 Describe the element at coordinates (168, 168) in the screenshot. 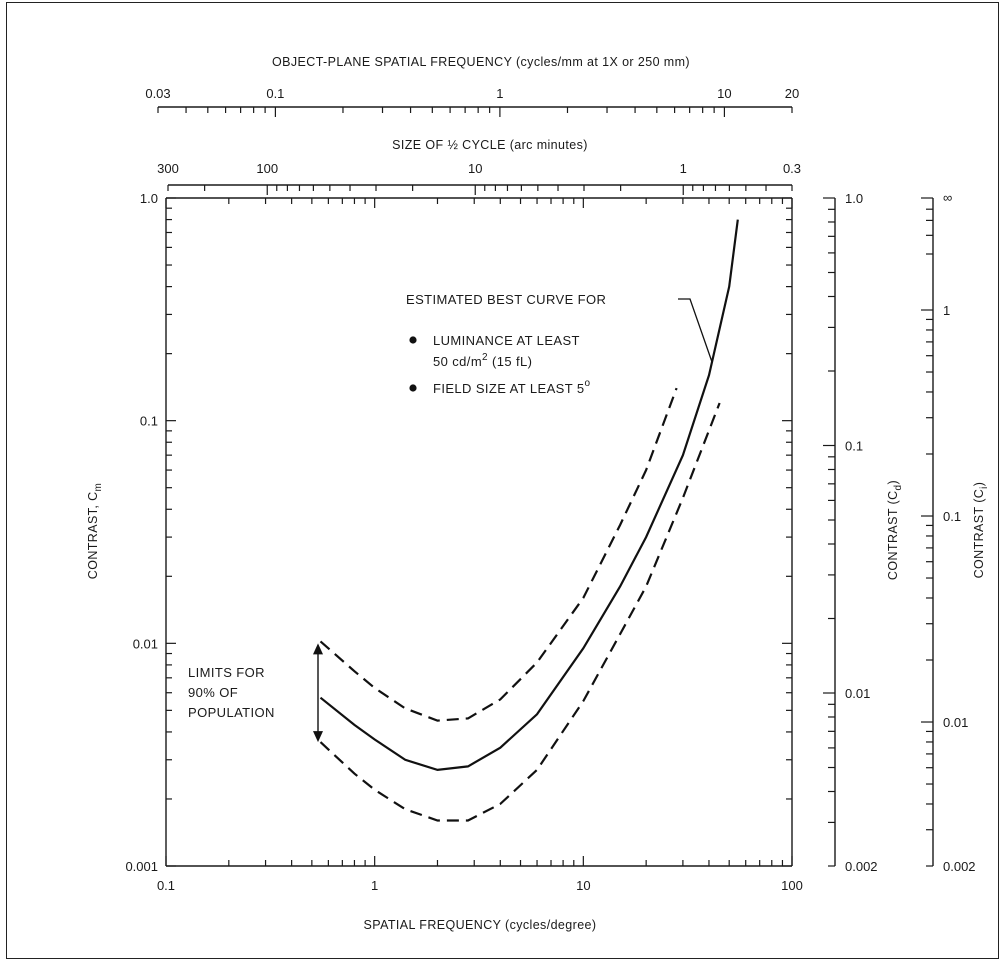

I see `top-axis-2-tick-label: 300` at that location.